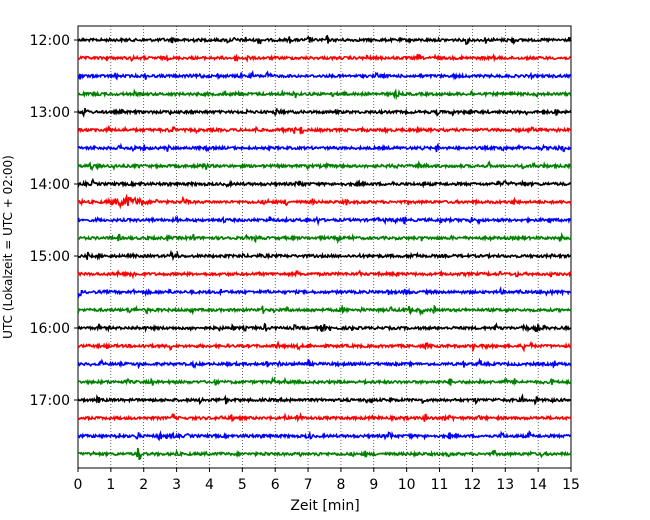  I want to click on x-tick-label-0: 0, so click(78, 485).